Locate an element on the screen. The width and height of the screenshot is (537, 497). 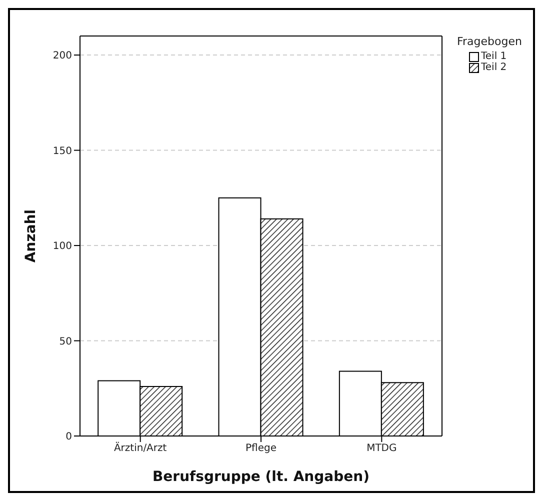
x-tick-label: Pflege is located at coordinates (261, 448).